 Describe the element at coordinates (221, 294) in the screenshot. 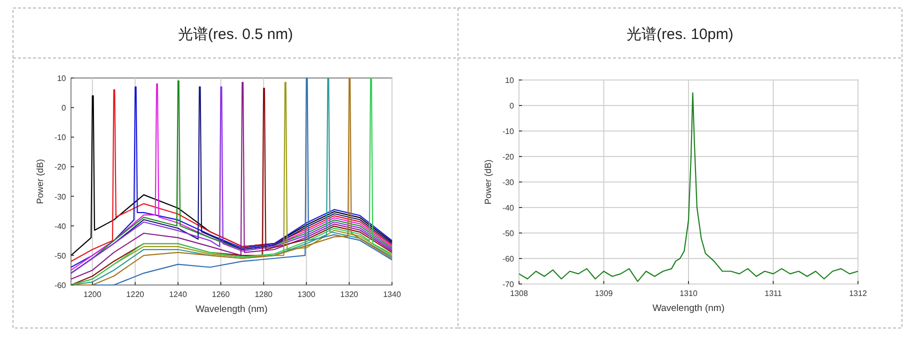

I see `x-tick-label: 1260` at that location.